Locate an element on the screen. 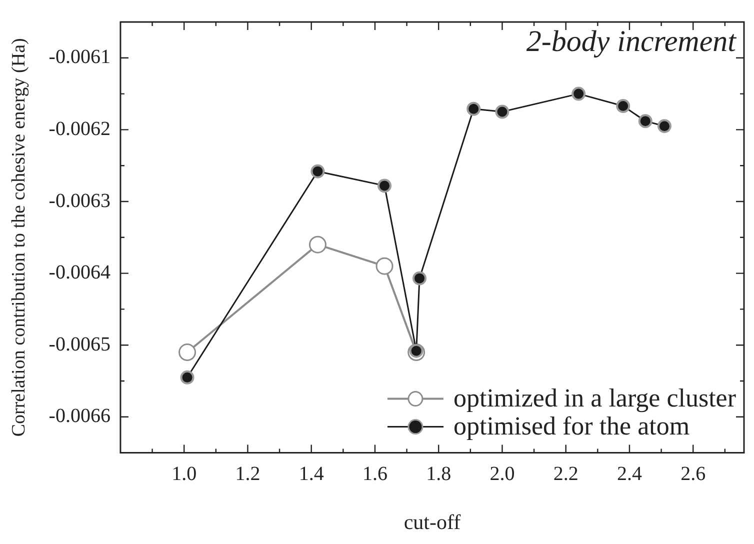 The width and height of the screenshot is (754, 544). x-tick-label: 2.4 is located at coordinates (629, 474).